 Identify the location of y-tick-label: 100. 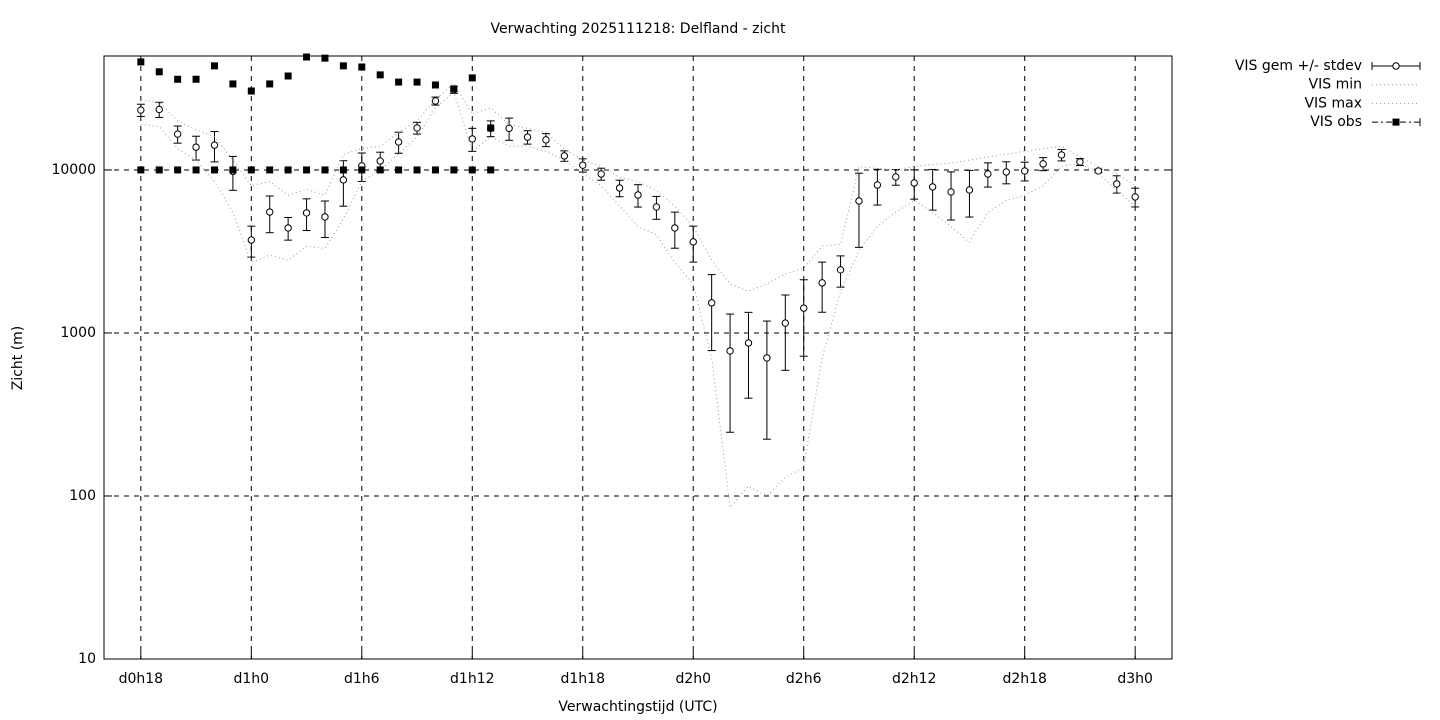
(82, 496).